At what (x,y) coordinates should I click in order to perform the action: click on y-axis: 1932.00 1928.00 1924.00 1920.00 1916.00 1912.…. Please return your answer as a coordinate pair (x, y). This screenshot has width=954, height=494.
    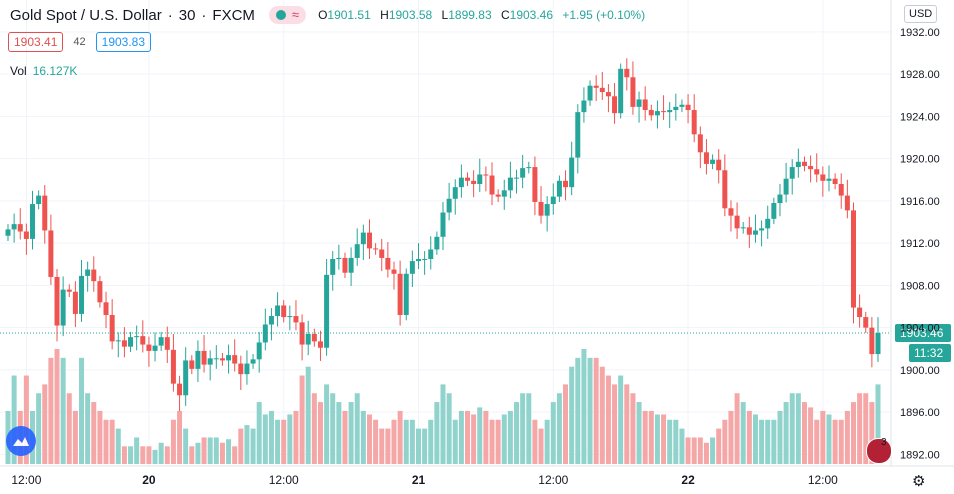
    Looking at the image, I should click on (915, 233).